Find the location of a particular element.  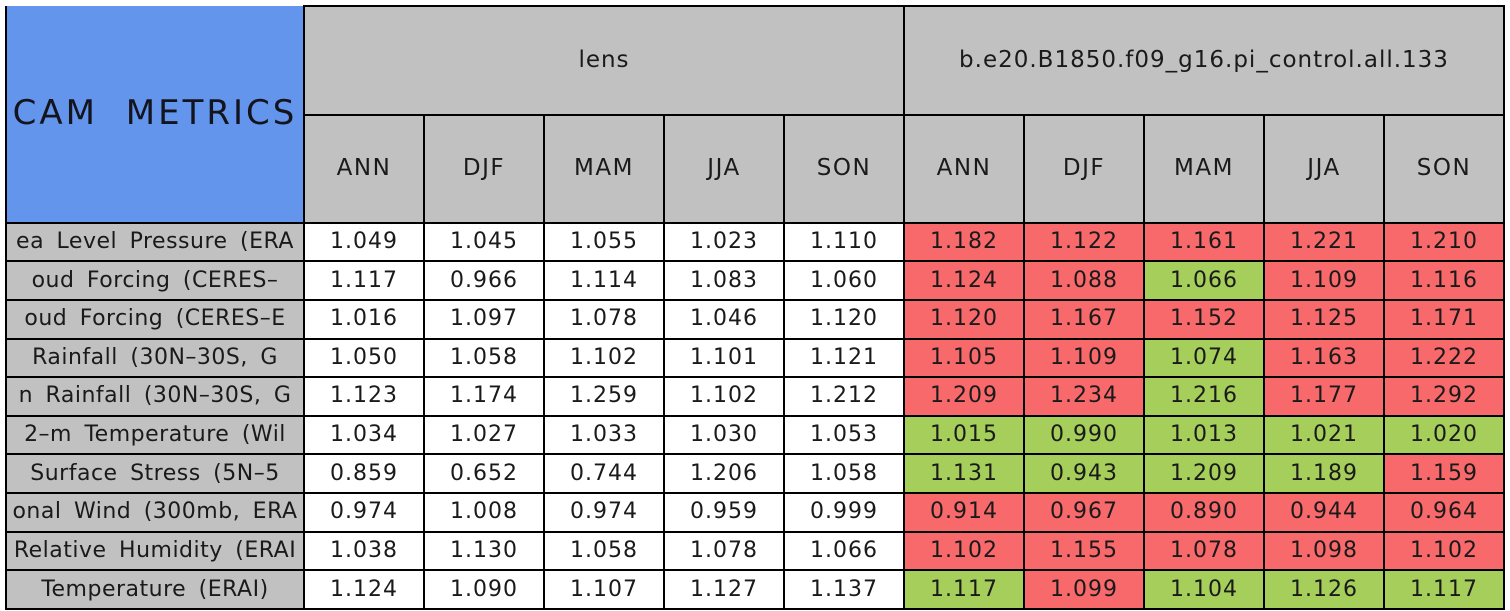

control-value-cell: 1.159 is located at coordinates (1444, 474).